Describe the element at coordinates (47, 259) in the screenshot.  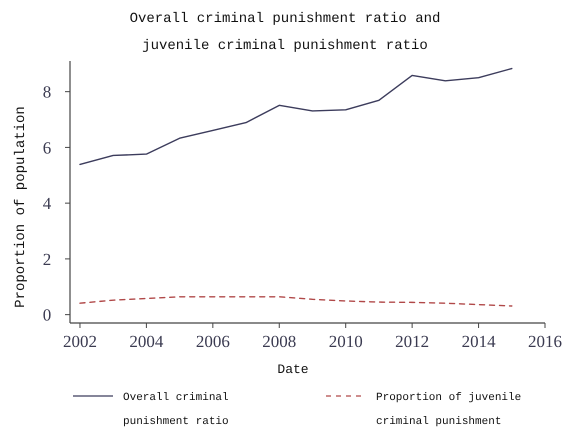
I see `y-tick-label: 2` at that location.